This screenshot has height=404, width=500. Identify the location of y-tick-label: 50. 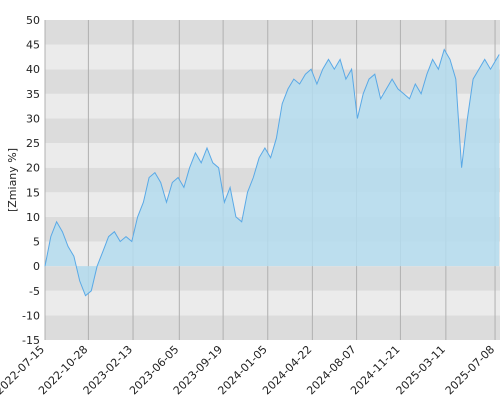
(33, 20).